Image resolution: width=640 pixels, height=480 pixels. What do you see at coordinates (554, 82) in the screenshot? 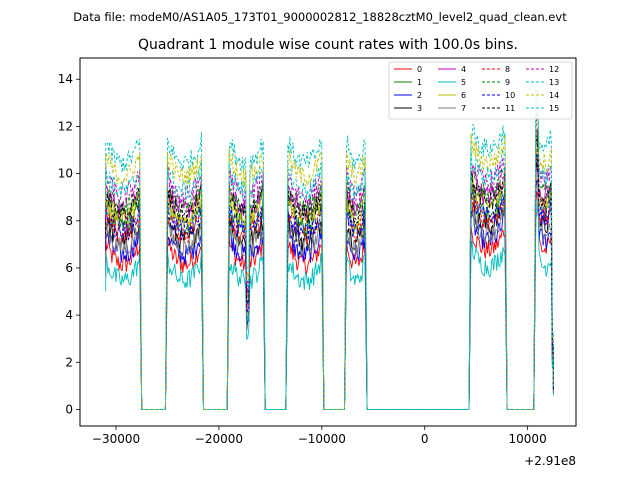
I see `legend-label-13: 13` at bounding box center [554, 82].